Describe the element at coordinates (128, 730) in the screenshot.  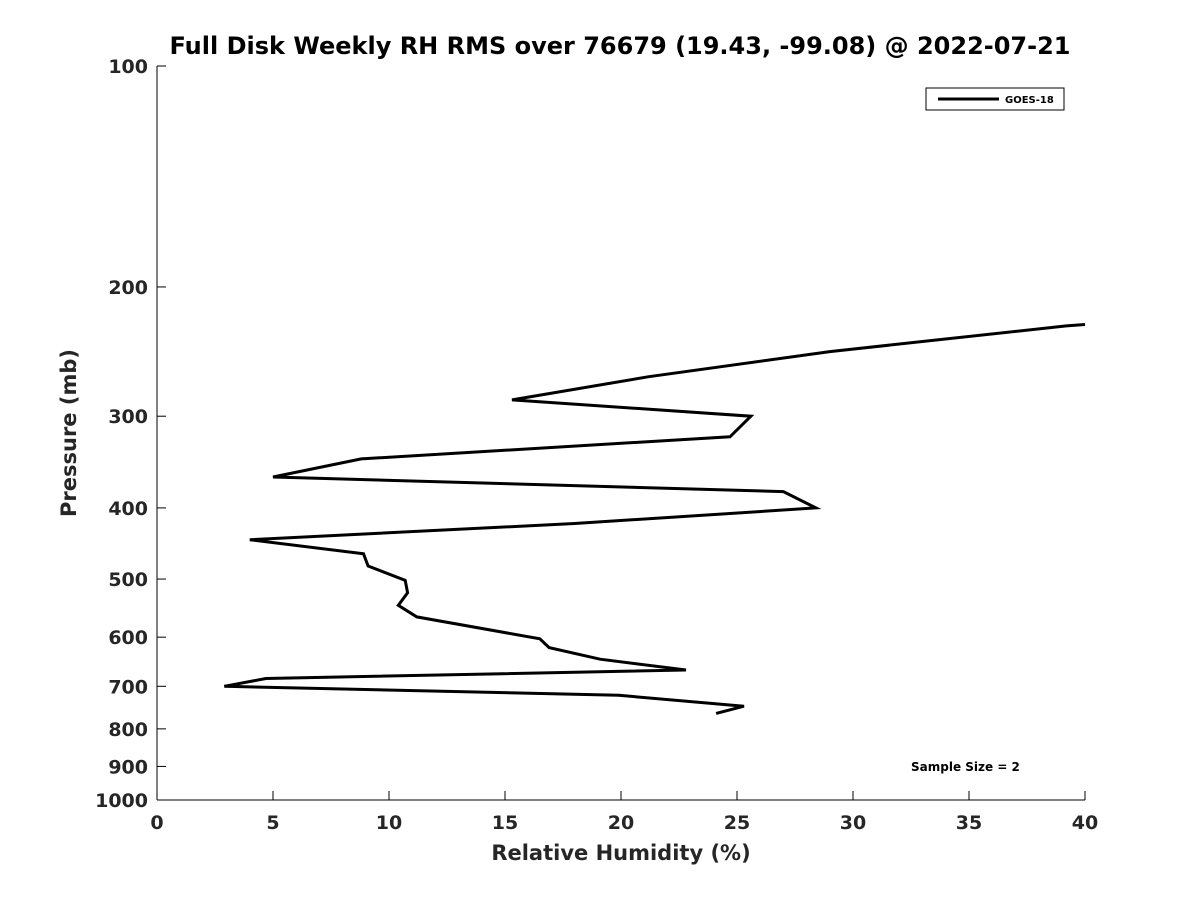
I see `y-tick-label: 800` at that location.